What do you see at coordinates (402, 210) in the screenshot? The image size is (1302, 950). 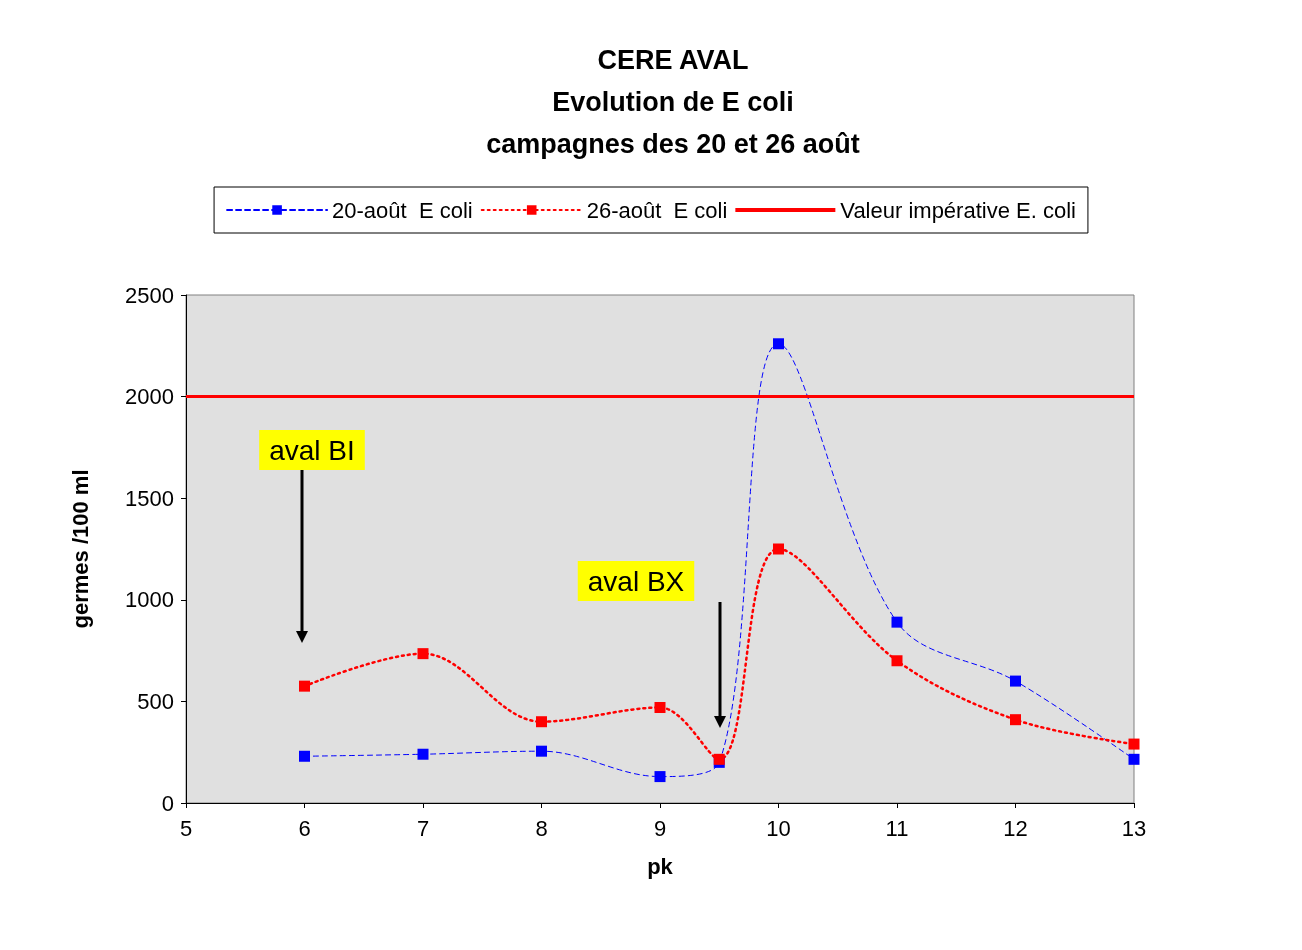 I see `legend-label: 20-août E coli` at bounding box center [402, 210].